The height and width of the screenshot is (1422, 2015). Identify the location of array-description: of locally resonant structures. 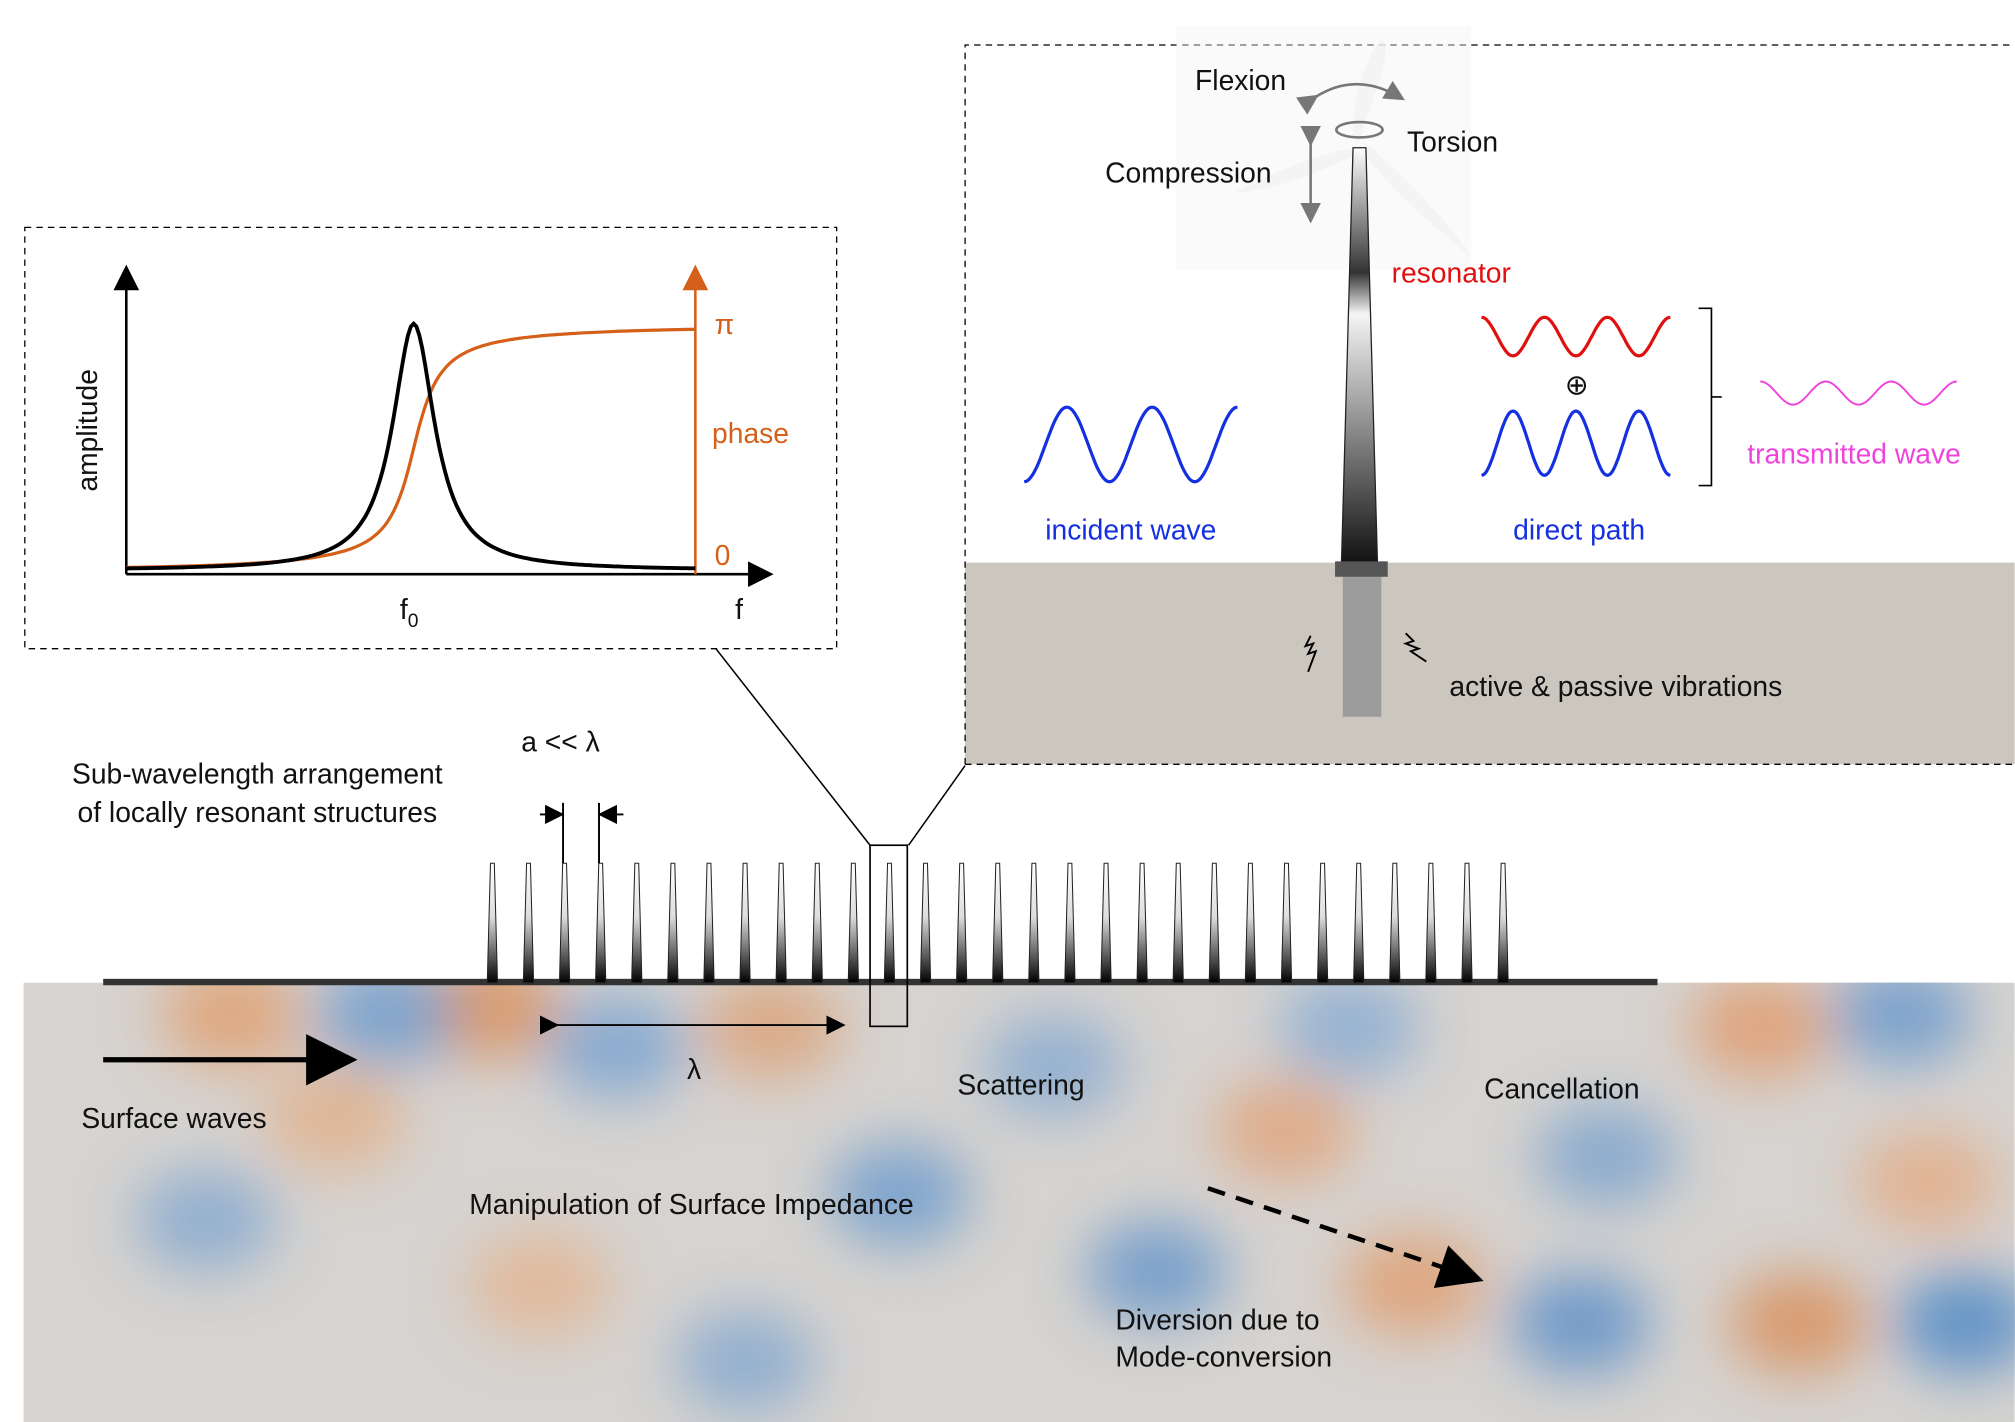
(258, 812).